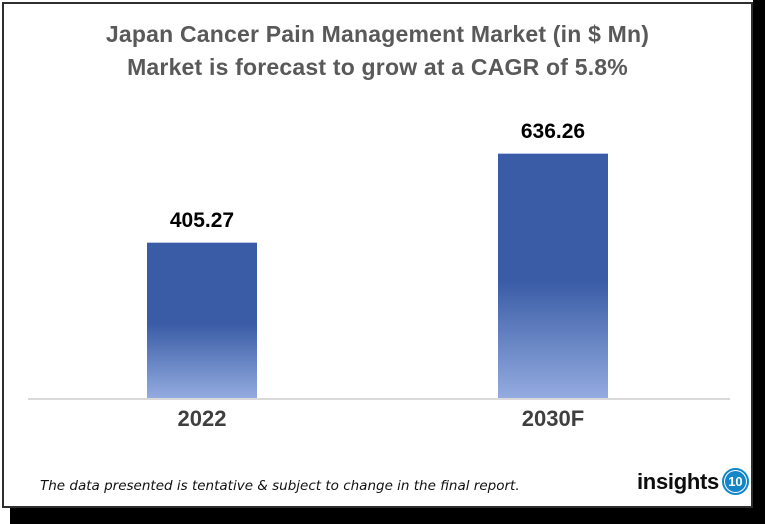 The height and width of the screenshot is (524, 765). I want to click on frame-shadow-right, so click(759, 262).